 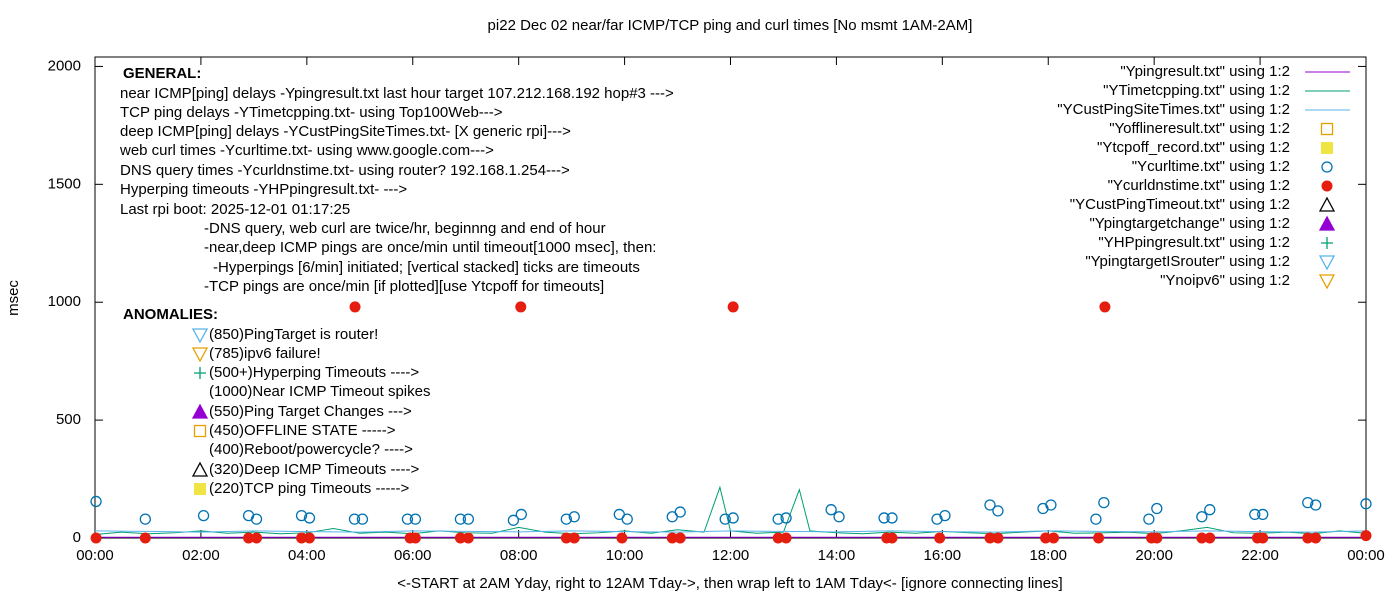 I want to click on y-tick-label: 1000, so click(x=64, y=301).